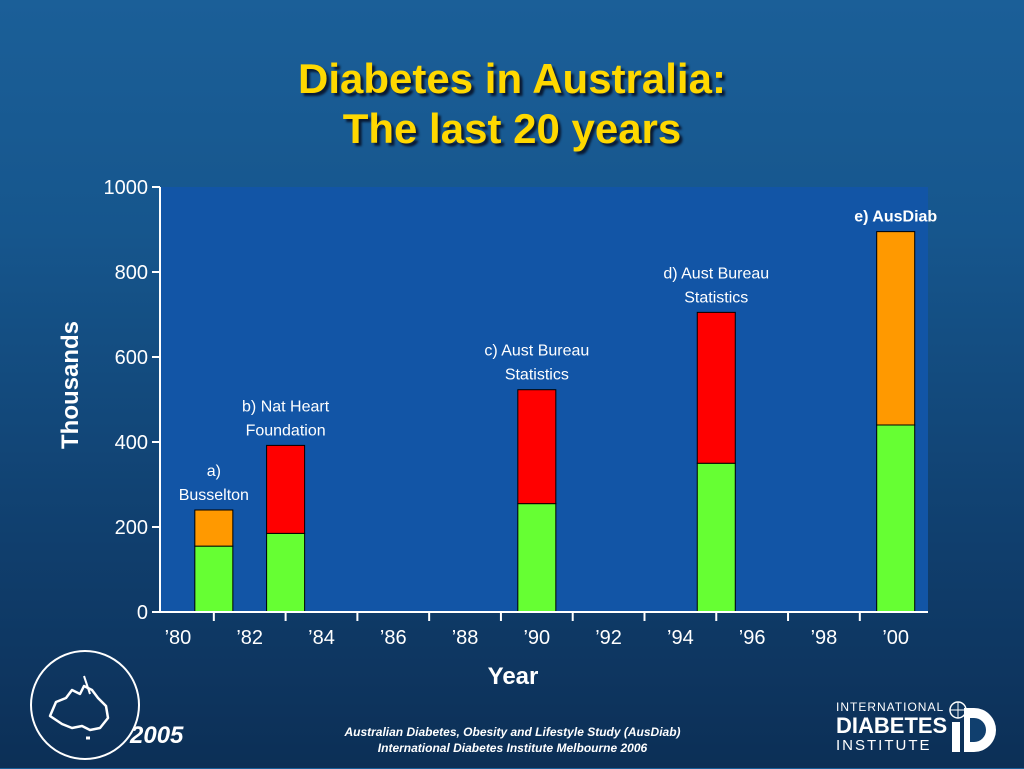  Describe the element at coordinates (70, 385) in the screenshot. I see `y-axis-title: Thousands` at that location.